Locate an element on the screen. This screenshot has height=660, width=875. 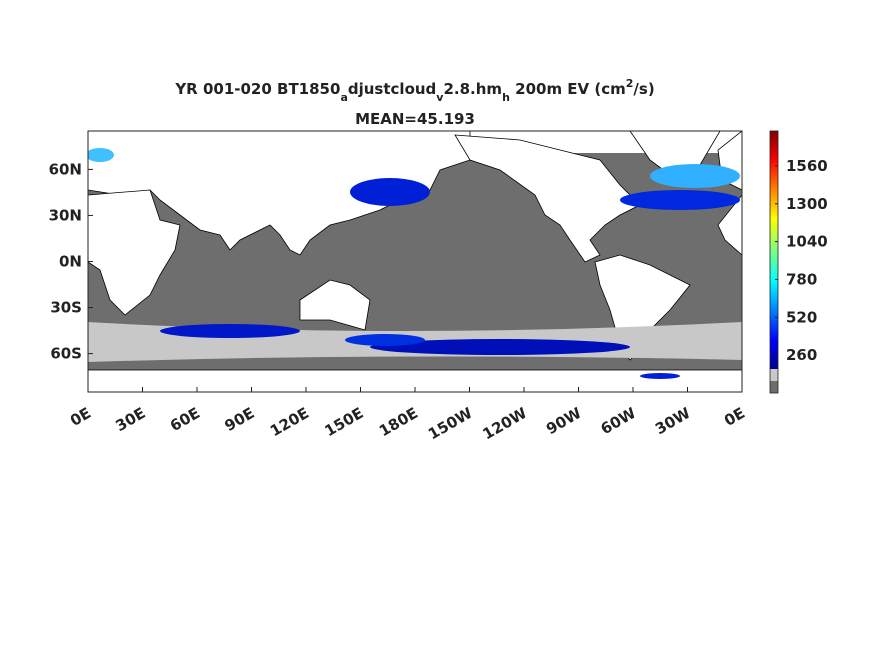
y-tick-label: 60S is located at coordinates (66, 354).